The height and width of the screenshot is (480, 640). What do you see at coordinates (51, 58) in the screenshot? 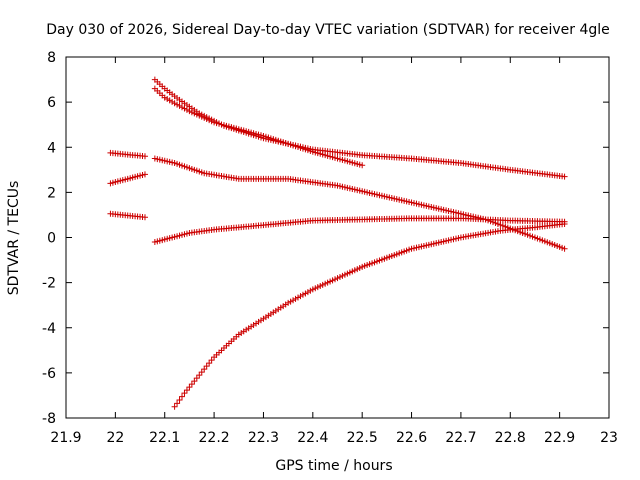
I see `y-tick-label: 8` at bounding box center [51, 58].